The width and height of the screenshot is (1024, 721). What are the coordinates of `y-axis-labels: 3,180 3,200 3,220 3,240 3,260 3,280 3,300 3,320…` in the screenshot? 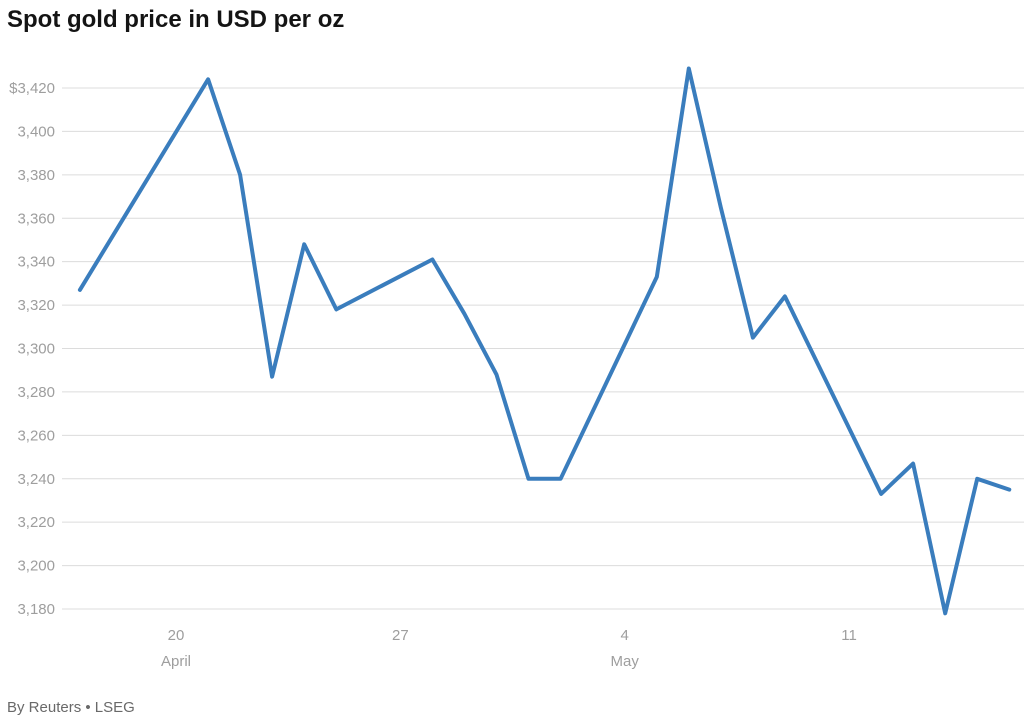 It's located at (32, 349).